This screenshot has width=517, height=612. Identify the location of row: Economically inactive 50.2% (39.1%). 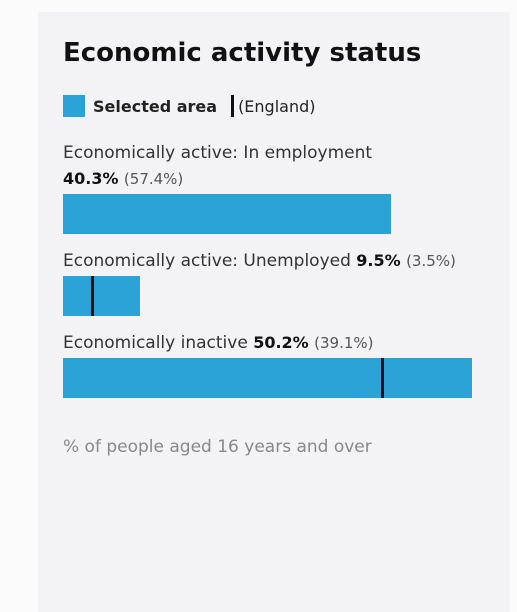
(267, 364).